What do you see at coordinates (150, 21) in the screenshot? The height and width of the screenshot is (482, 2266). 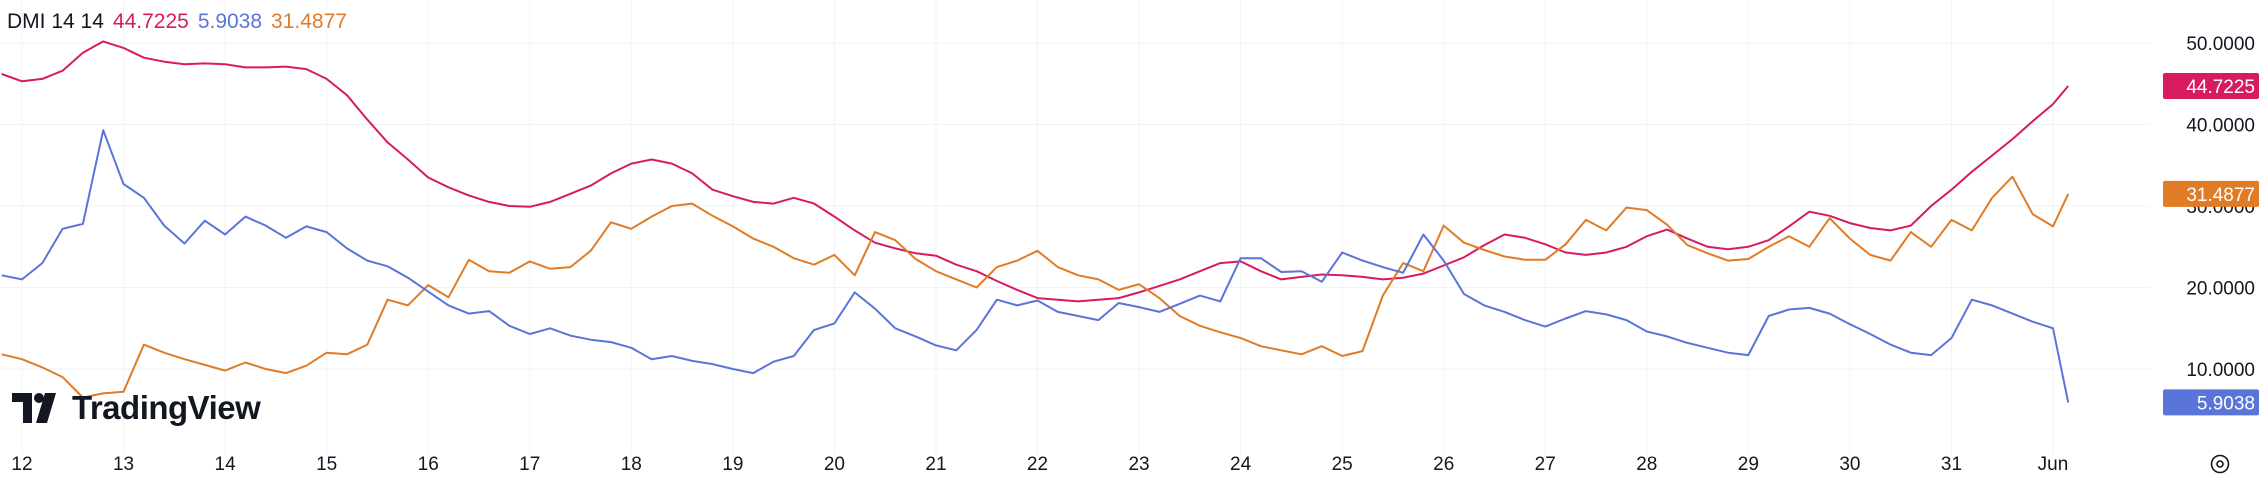 I see `adx-value: 44.7225` at bounding box center [150, 21].